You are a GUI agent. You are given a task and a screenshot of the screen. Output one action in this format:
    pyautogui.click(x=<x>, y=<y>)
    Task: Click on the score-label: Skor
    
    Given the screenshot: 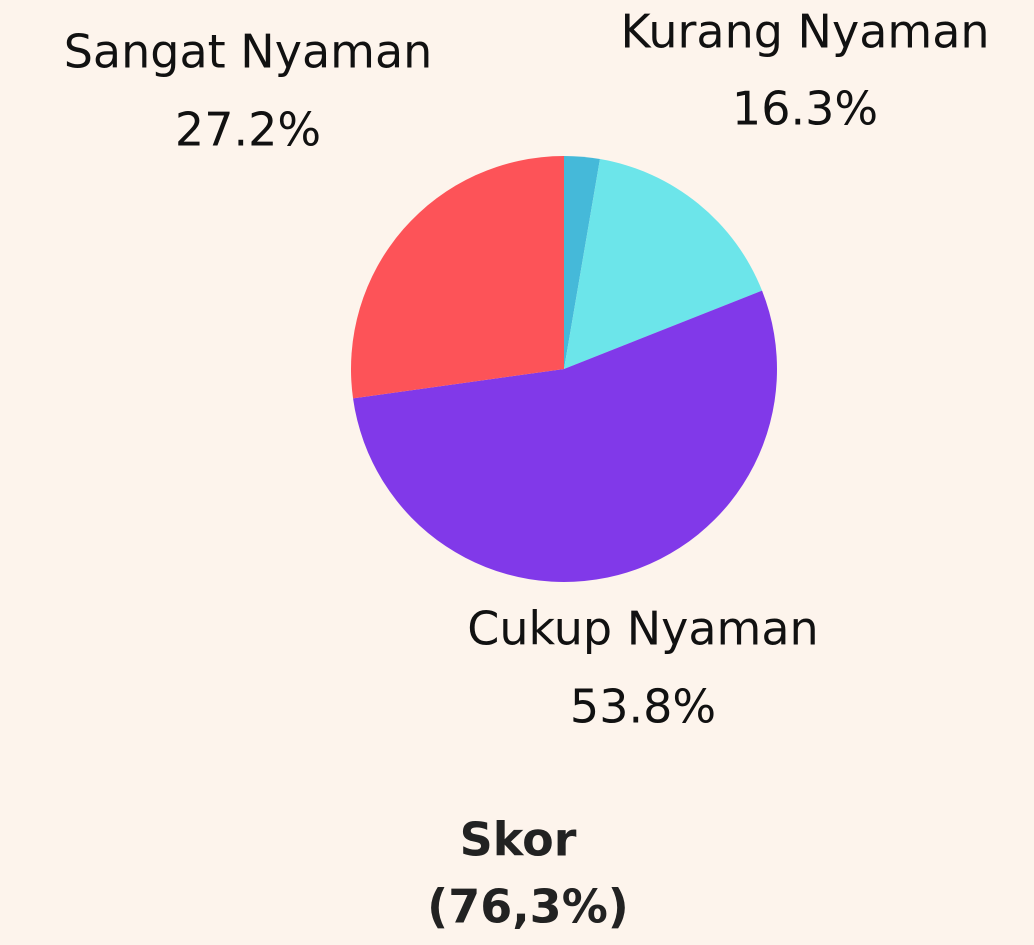 What is the action you would take?
    pyautogui.click(x=518, y=840)
    